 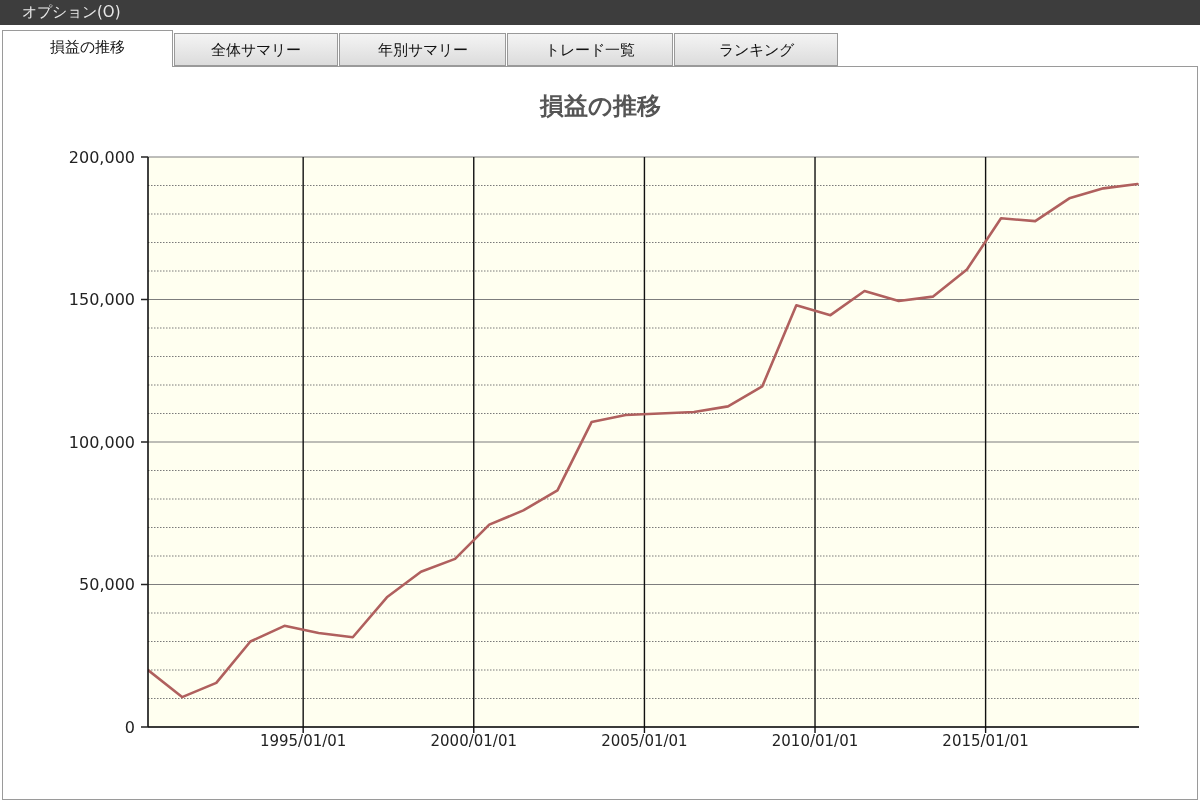 What do you see at coordinates (303, 740) in the screenshot?
I see `x-tick-label: 1995/01/01` at bounding box center [303, 740].